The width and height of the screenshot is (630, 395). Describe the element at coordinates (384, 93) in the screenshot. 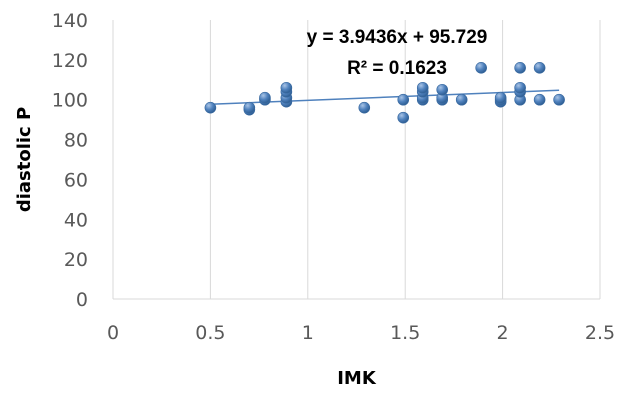

I see `data-points` at that location.